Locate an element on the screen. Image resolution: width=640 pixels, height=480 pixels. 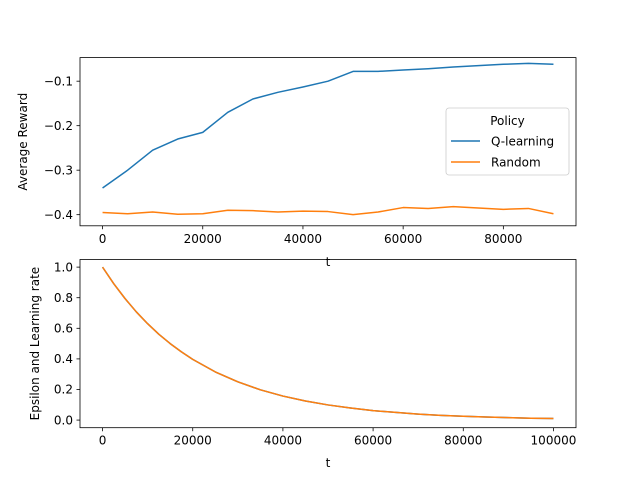
top-y-tick-label: −0.3 is located at coordinates (58, 170).